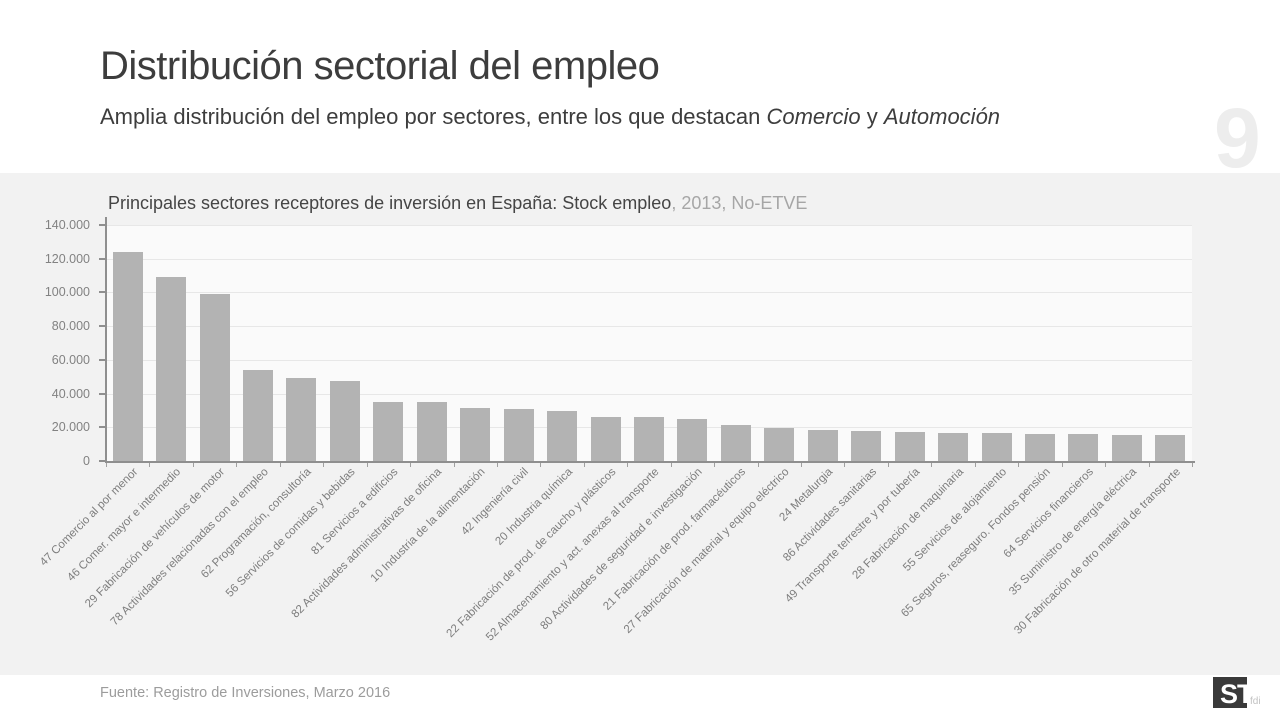 The width and height of the screenshot is (1280, 720). I want to click on y-axis-tick-label: 20.000, so click(70, 427).